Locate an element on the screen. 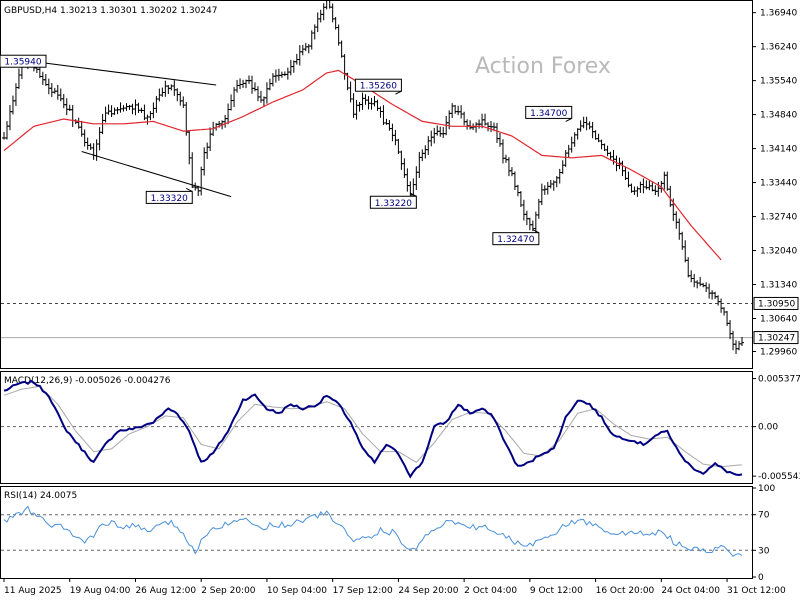  rsi-axis: 100 70 30 0 is located at coordinates (763, 533).